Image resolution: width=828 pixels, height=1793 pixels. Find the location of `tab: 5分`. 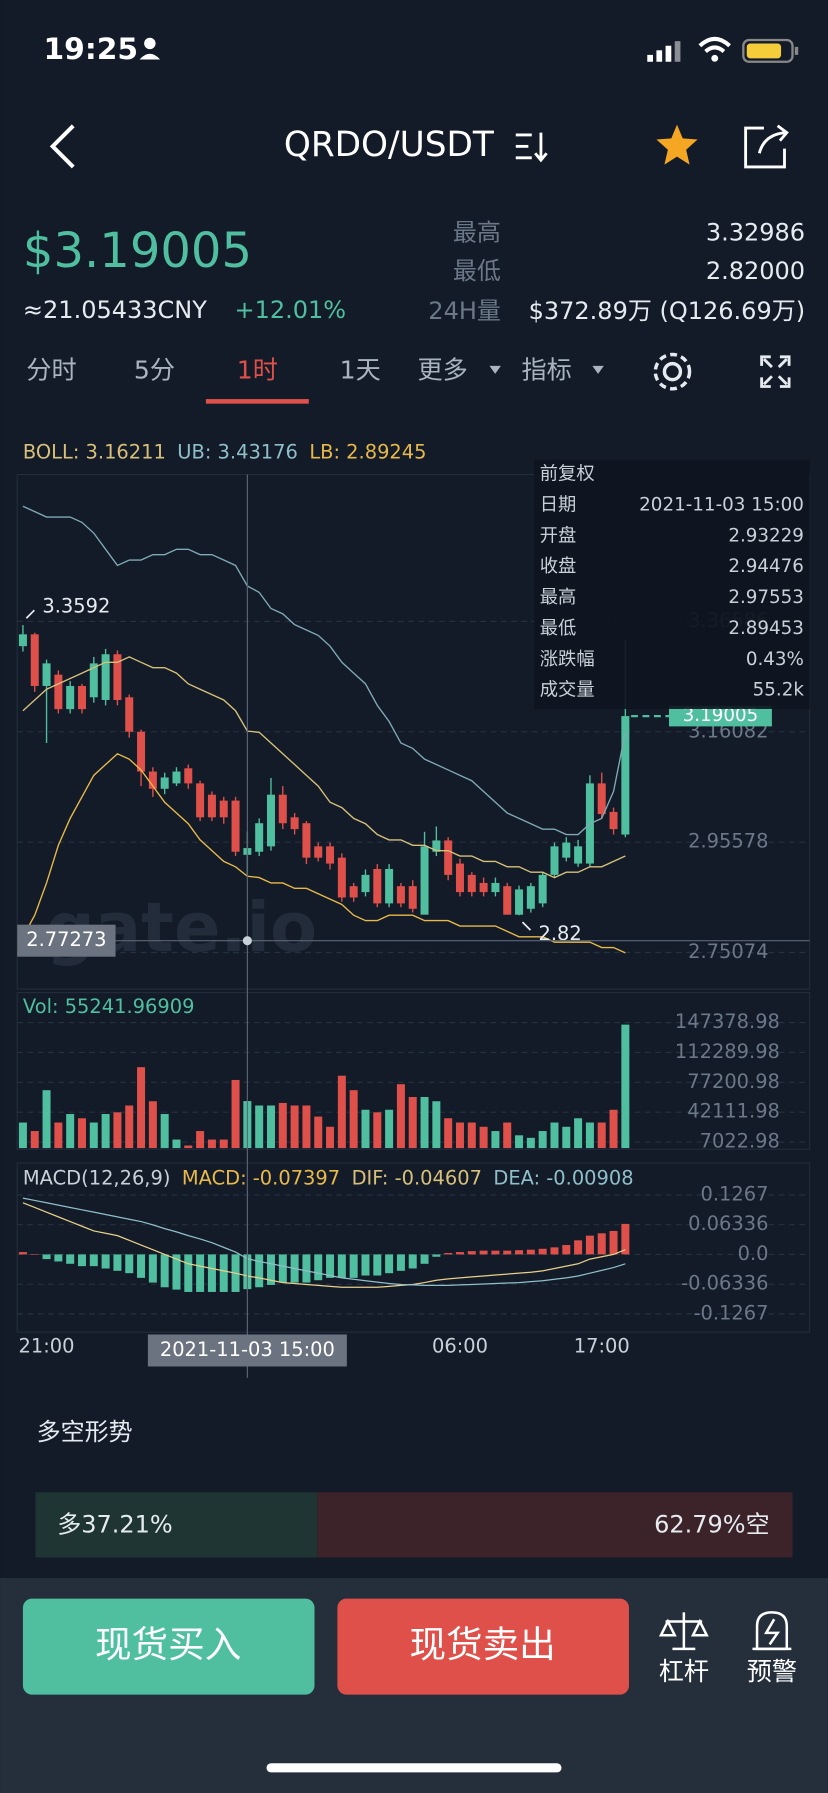

tab: 5分 is located at coordinates (154, 370).